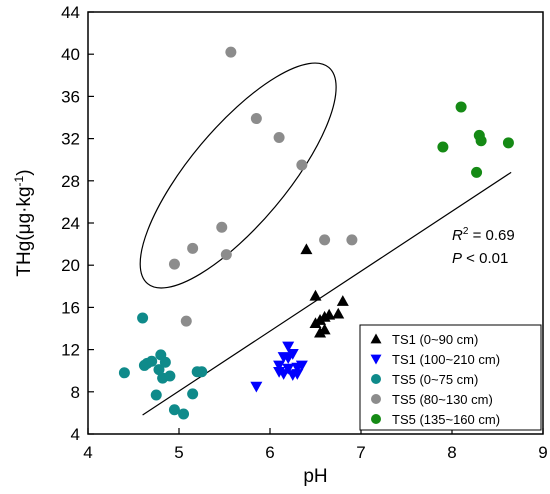  What do you see at coordinates (70, 12) in the screenshot?
I see `y-tick-label: 44` at bounding box center [70, 12].